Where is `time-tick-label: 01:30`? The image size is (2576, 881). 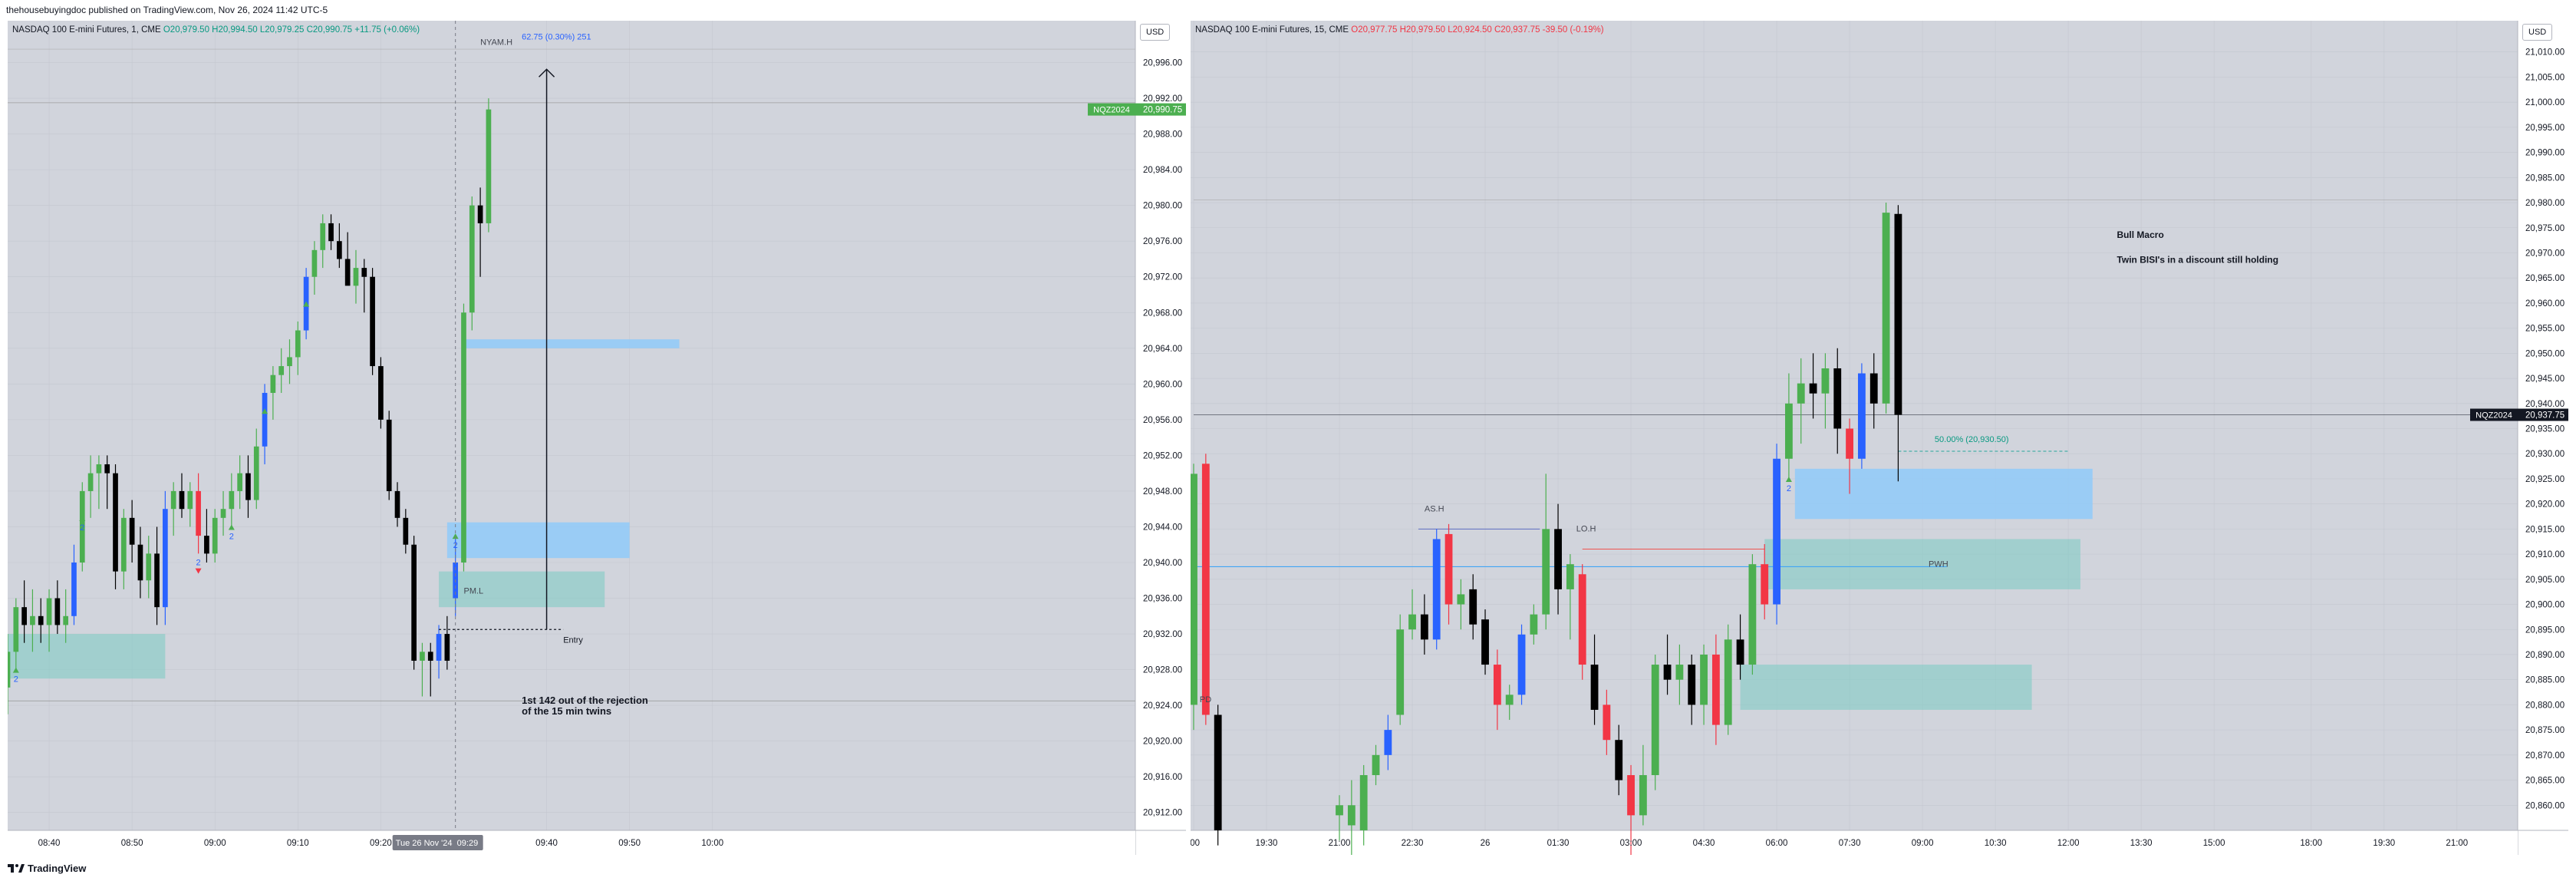
time-tick-label: 01:30 is located at coordinates (1558, 843).